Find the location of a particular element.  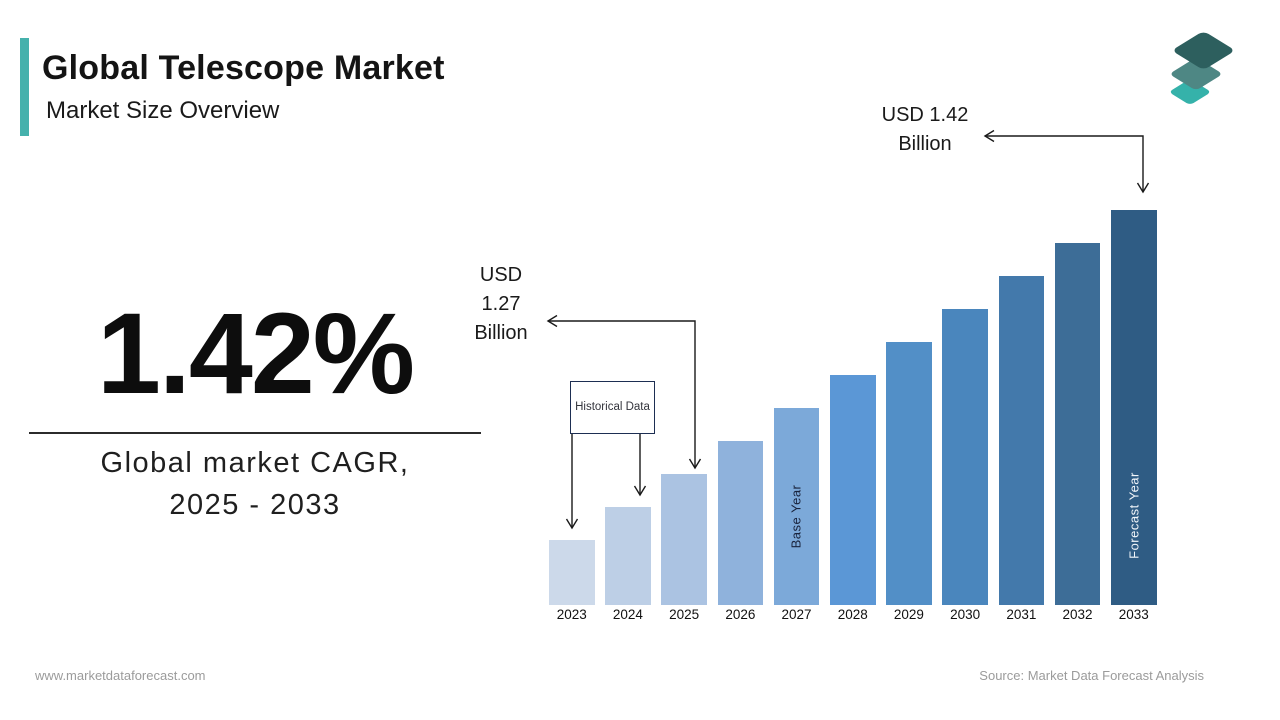

bar-column-2031: 2031 is located at coordinates (1021, 416).